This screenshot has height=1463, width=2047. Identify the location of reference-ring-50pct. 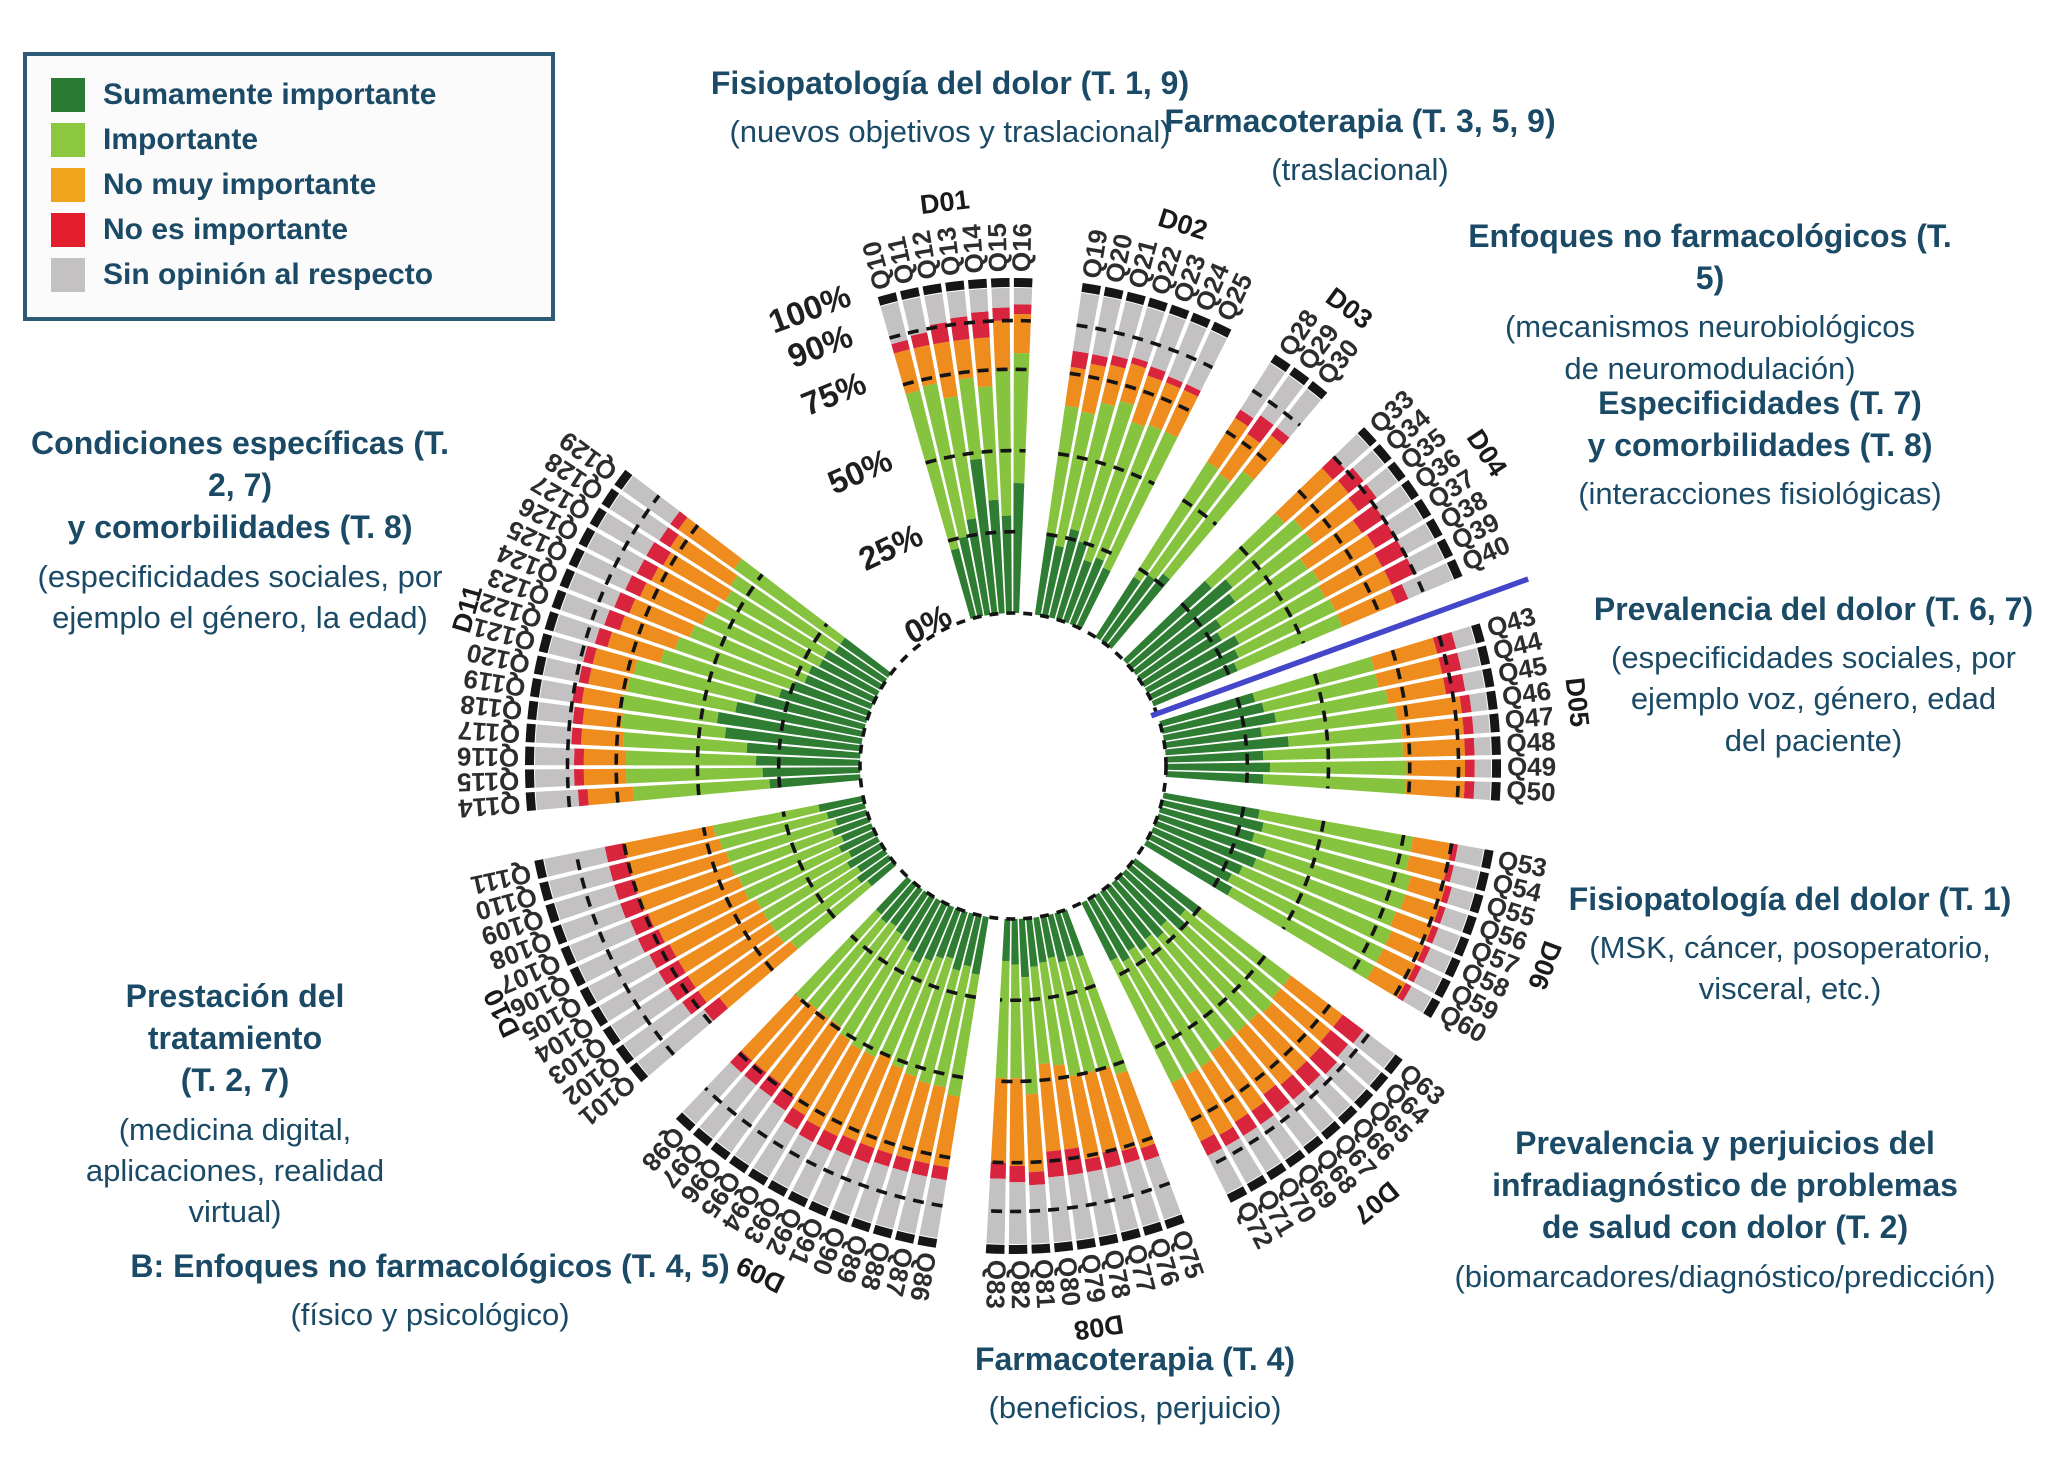
(1272, 594).